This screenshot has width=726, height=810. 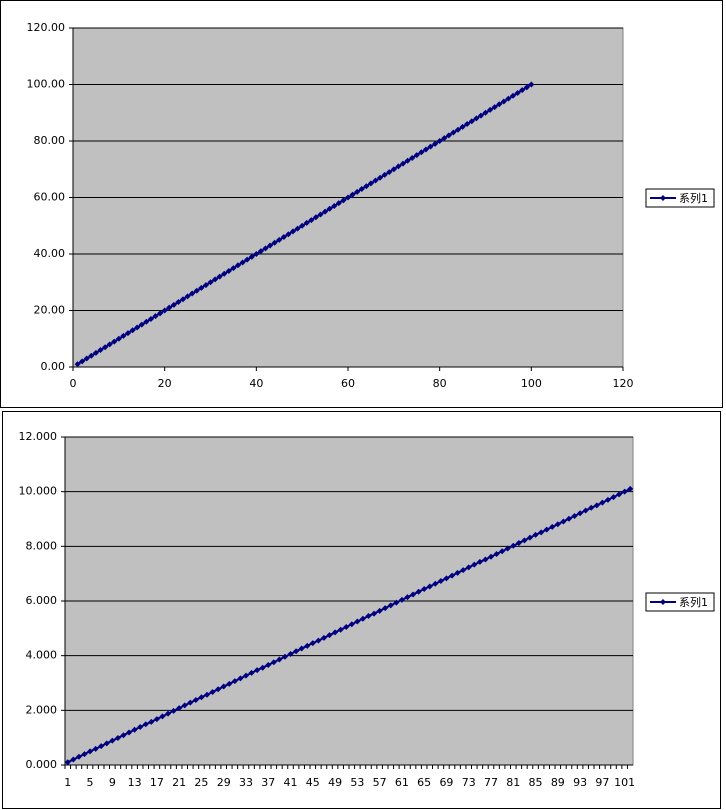 What do you see at coordinates (224, 782) in the screenshot?
I see `x-tick-label: 29` at bounding box center [224, 782].